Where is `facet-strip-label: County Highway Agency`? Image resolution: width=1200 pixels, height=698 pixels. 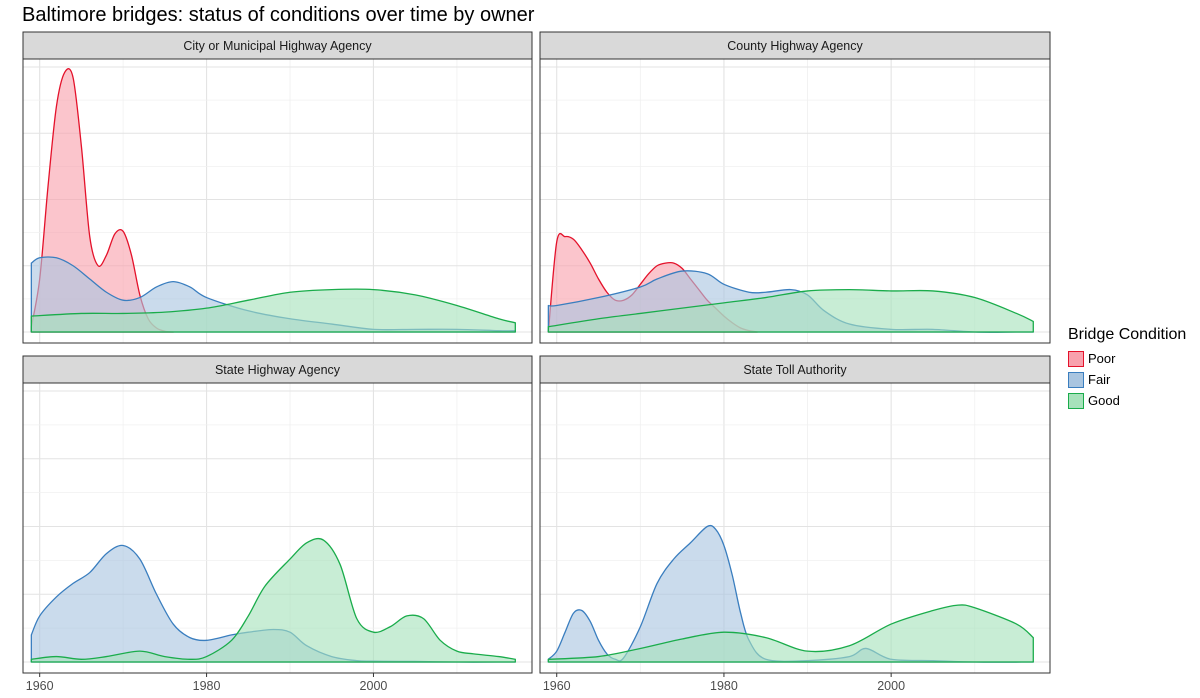
facet-strip-label: County Highway Agency is located at coordinates (795, 46).